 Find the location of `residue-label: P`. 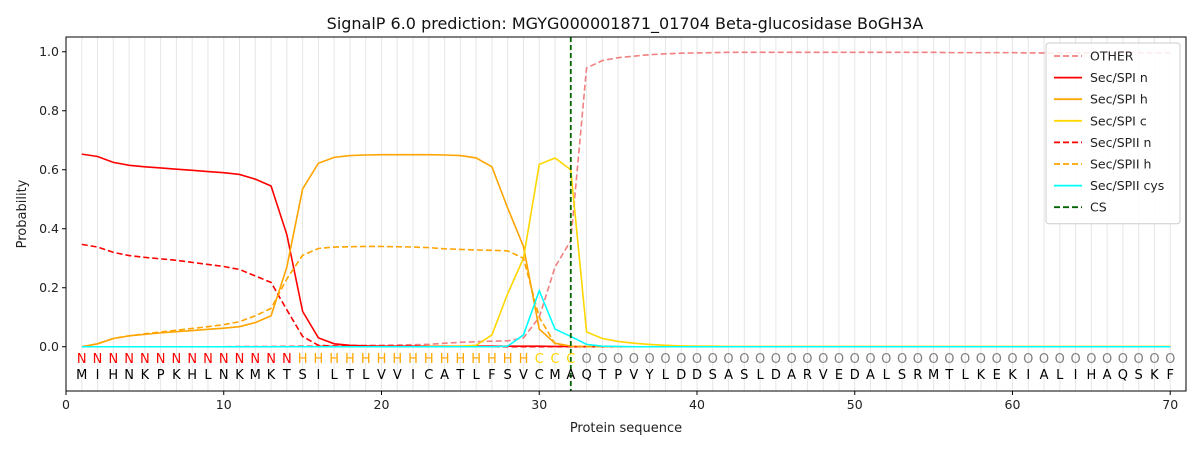

residue-label: P is located at coordinates (618, 375).